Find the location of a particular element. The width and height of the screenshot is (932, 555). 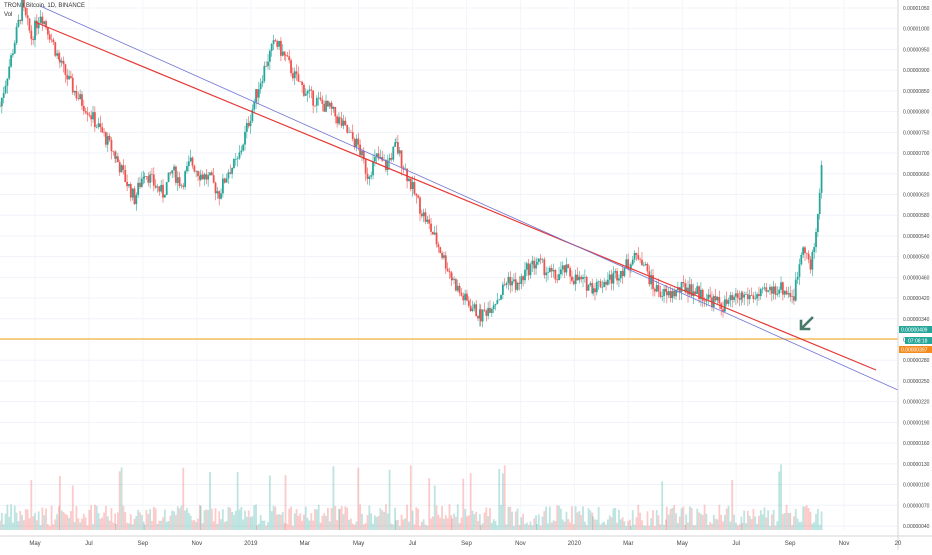

price-tick-label: 0.00000900 is located at coordinates (916, 71).